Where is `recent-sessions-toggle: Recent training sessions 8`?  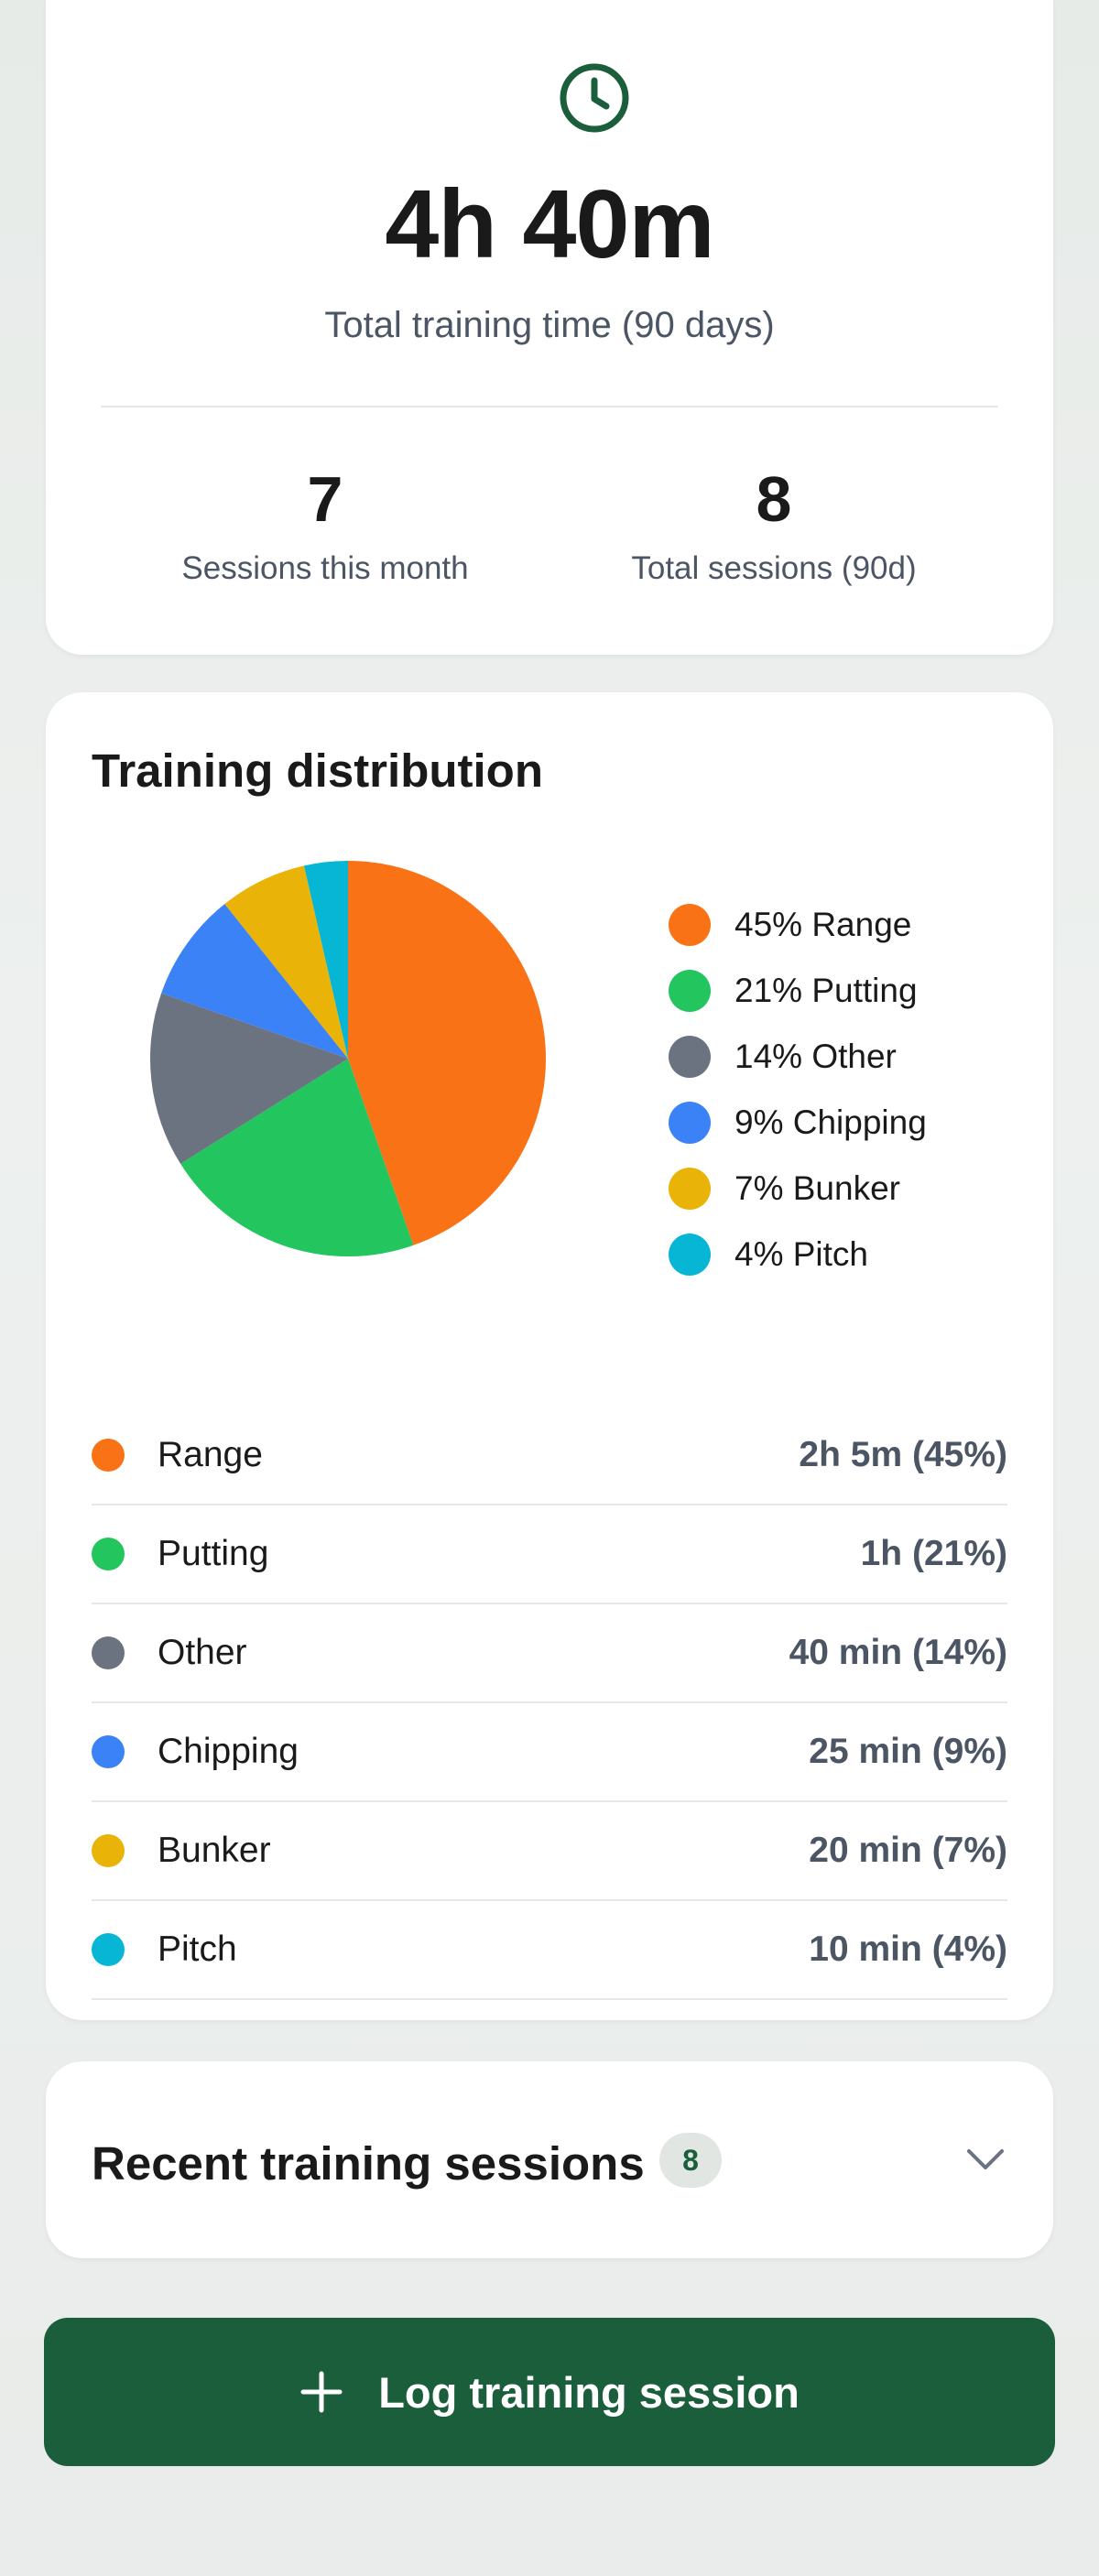 recent-sessions-toggle: Recent training sessions 8 is located at coordinates (549, 2159).